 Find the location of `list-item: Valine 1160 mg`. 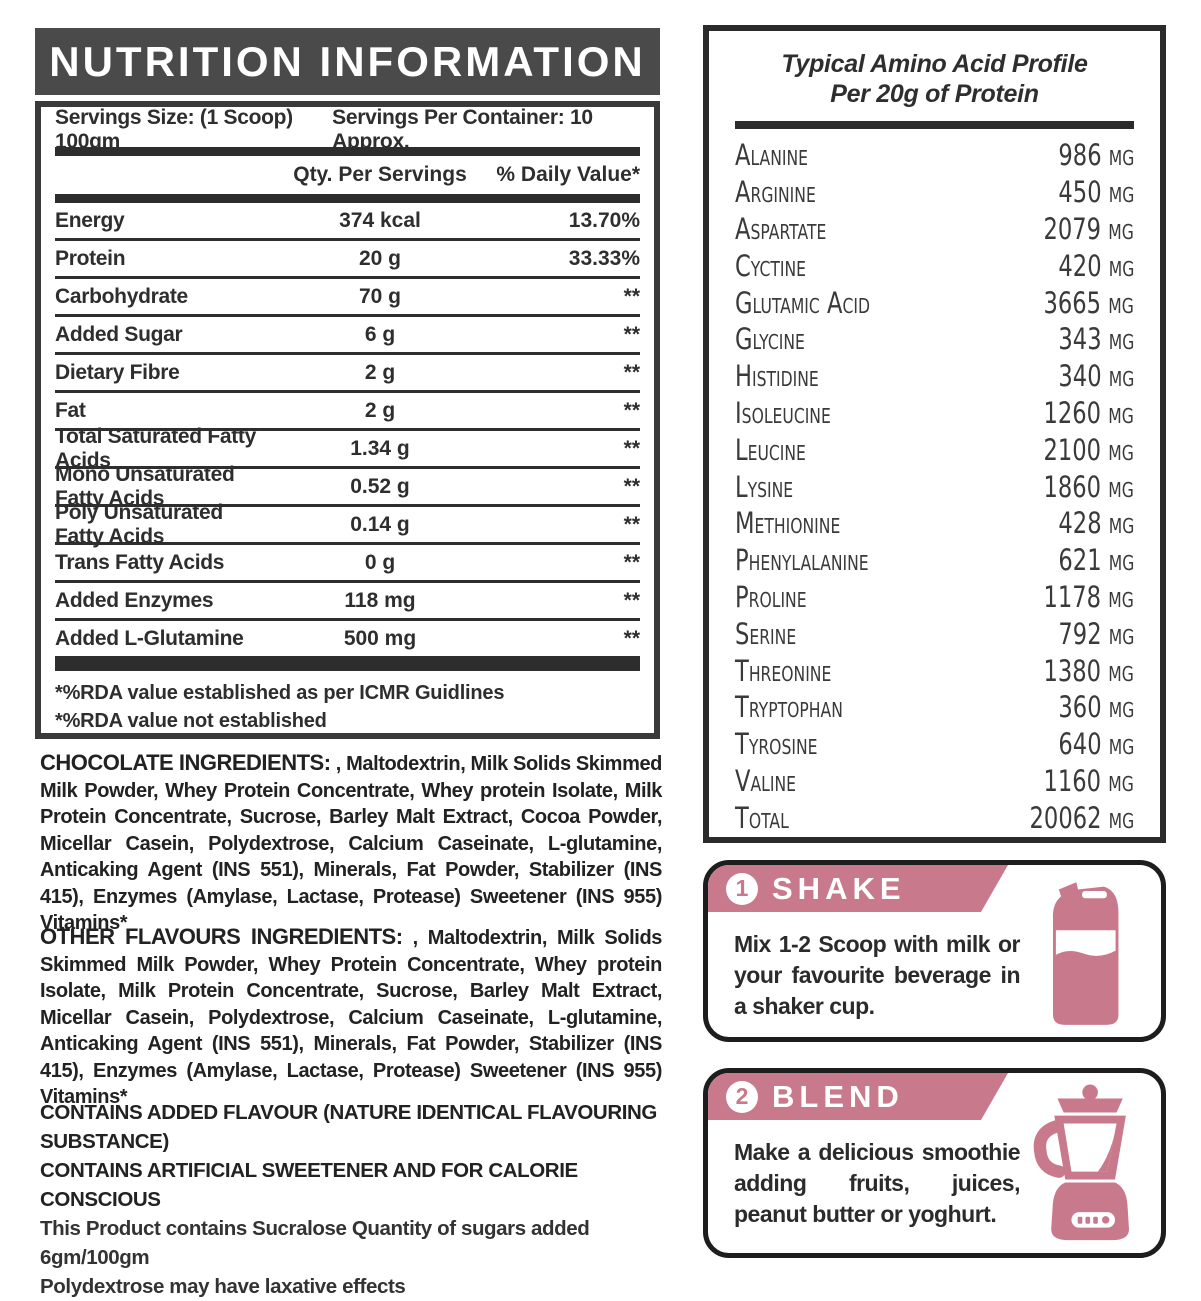

list-item: Valine 1160 mg is located at coordinates (934, 780).